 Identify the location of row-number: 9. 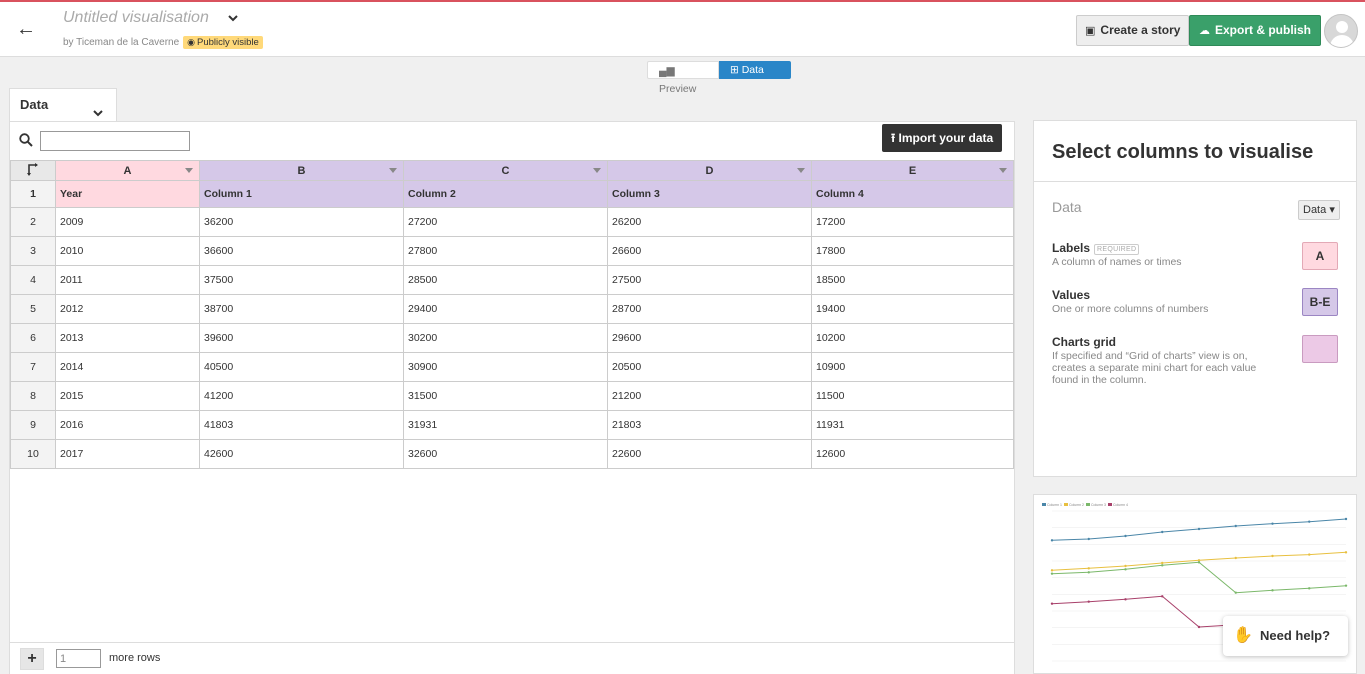
(33, 425).